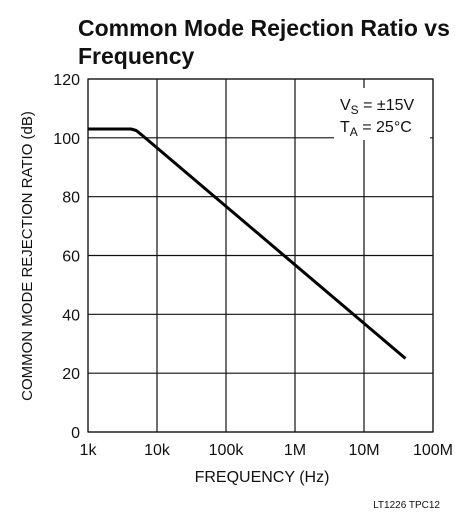  Describe the element at coordinates (387, 105) in the screenshot. I see `annotation-vs-value: = ±15V` at that location.